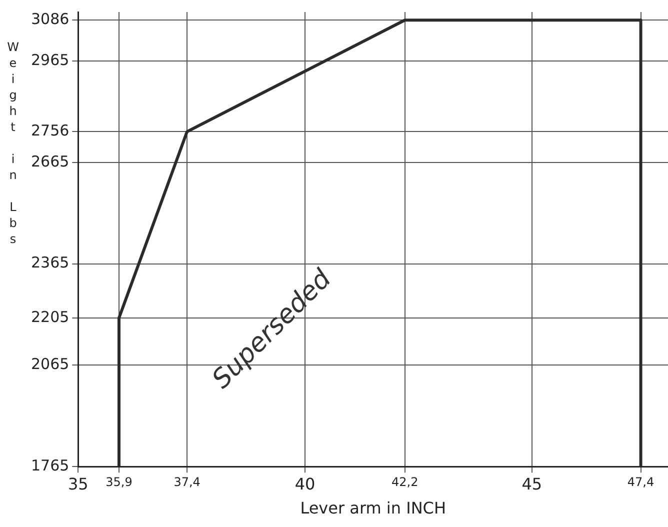 The height and width of the screenshot is (527, 668). What do you see at coordinates (50, 263) in the screenshot?
I see `y-tick-label: 2365` at bounding box center [50, 263].